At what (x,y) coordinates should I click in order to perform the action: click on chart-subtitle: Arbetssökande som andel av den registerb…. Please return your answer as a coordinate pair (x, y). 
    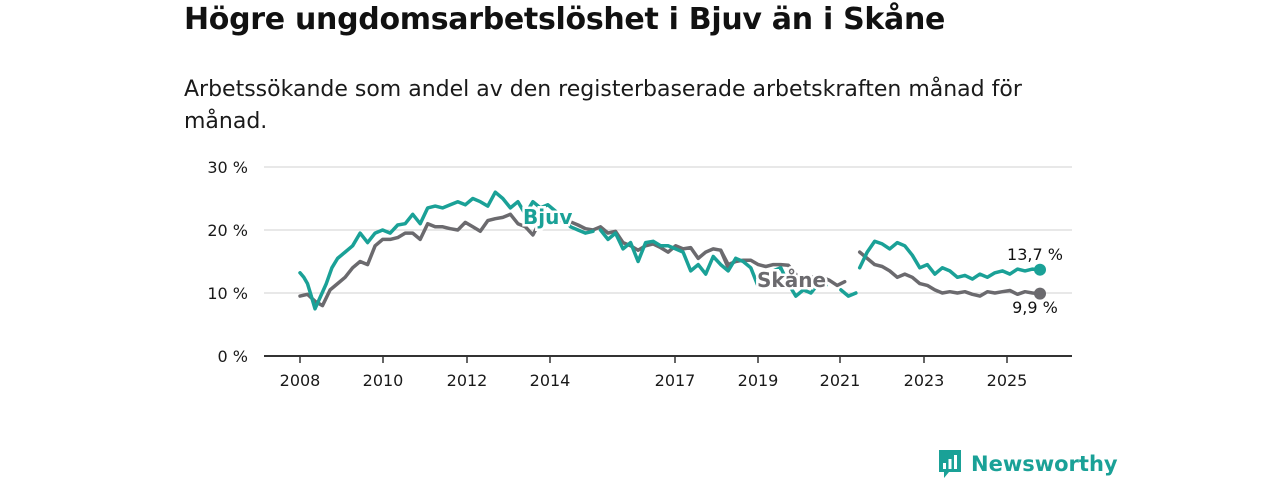
    Looking at the image, I should click on (603, 105).